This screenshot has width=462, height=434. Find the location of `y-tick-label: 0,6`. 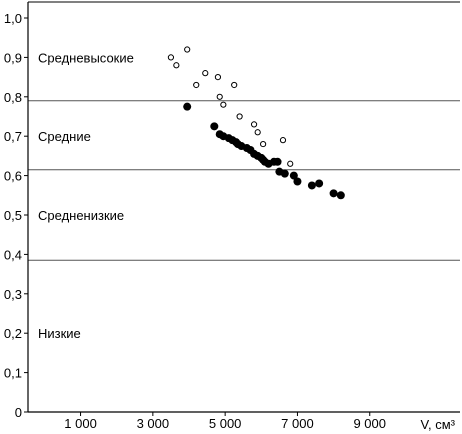

y-tick-label: 0,6 is located at coordinates (13, 176).